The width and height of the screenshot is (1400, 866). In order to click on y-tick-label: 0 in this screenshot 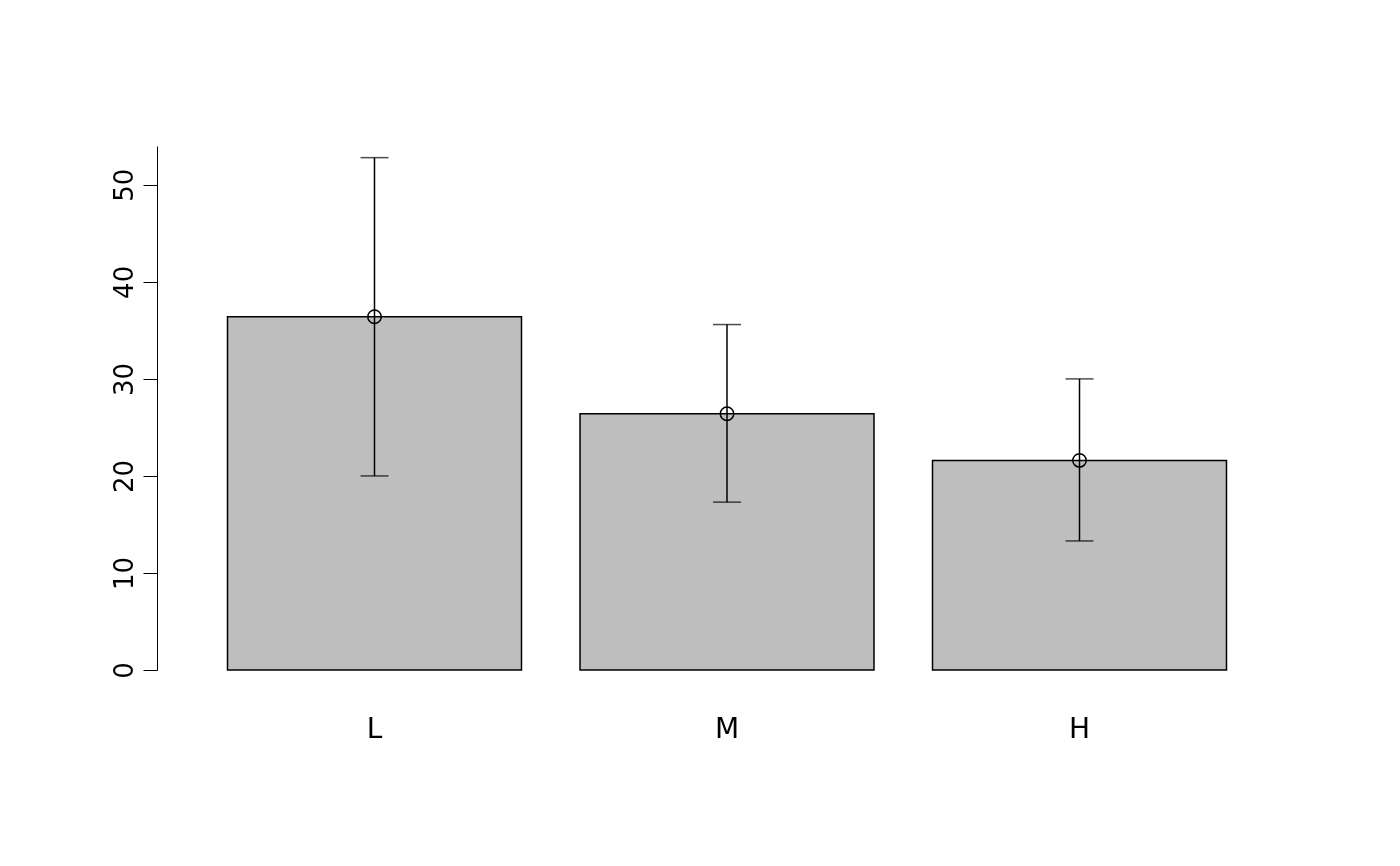, I will do `click(123, 670)`.